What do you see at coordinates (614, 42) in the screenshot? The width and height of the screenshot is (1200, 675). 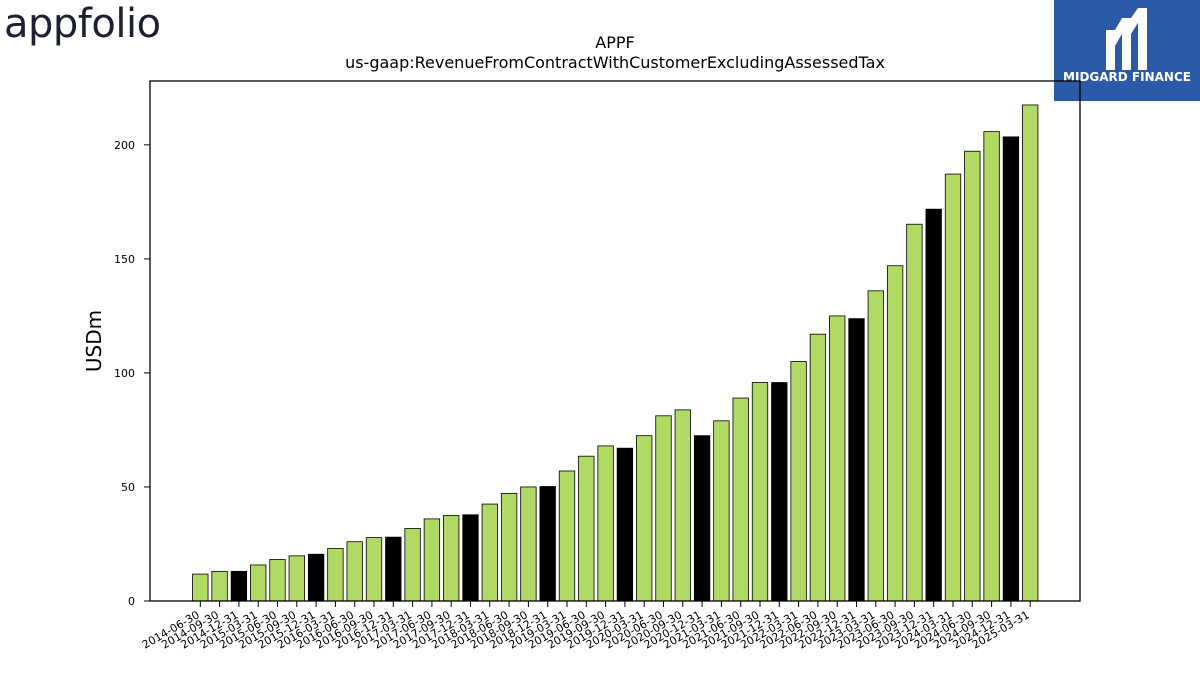 I see `chart-title: APPF` at bounding box center [614, 42].